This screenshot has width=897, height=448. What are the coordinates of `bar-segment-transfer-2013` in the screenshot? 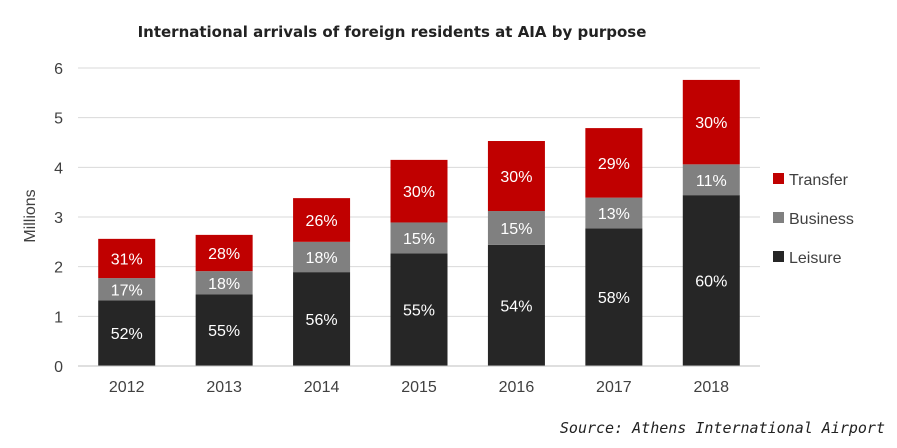 It's located at (224, 253).